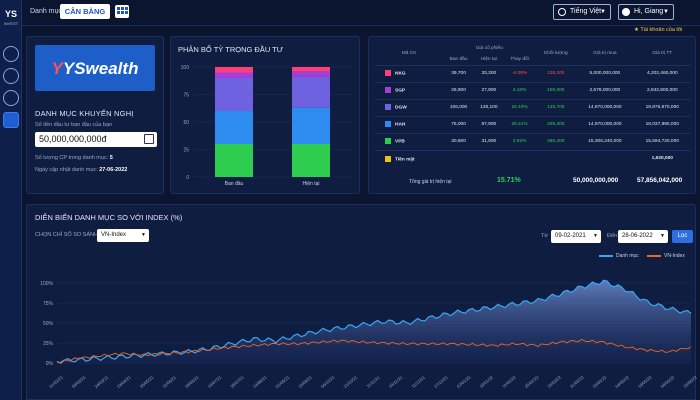 The width and height of the screenshot is (700, 400). I want to click on cell-start: 39,700, so click(458, 73).